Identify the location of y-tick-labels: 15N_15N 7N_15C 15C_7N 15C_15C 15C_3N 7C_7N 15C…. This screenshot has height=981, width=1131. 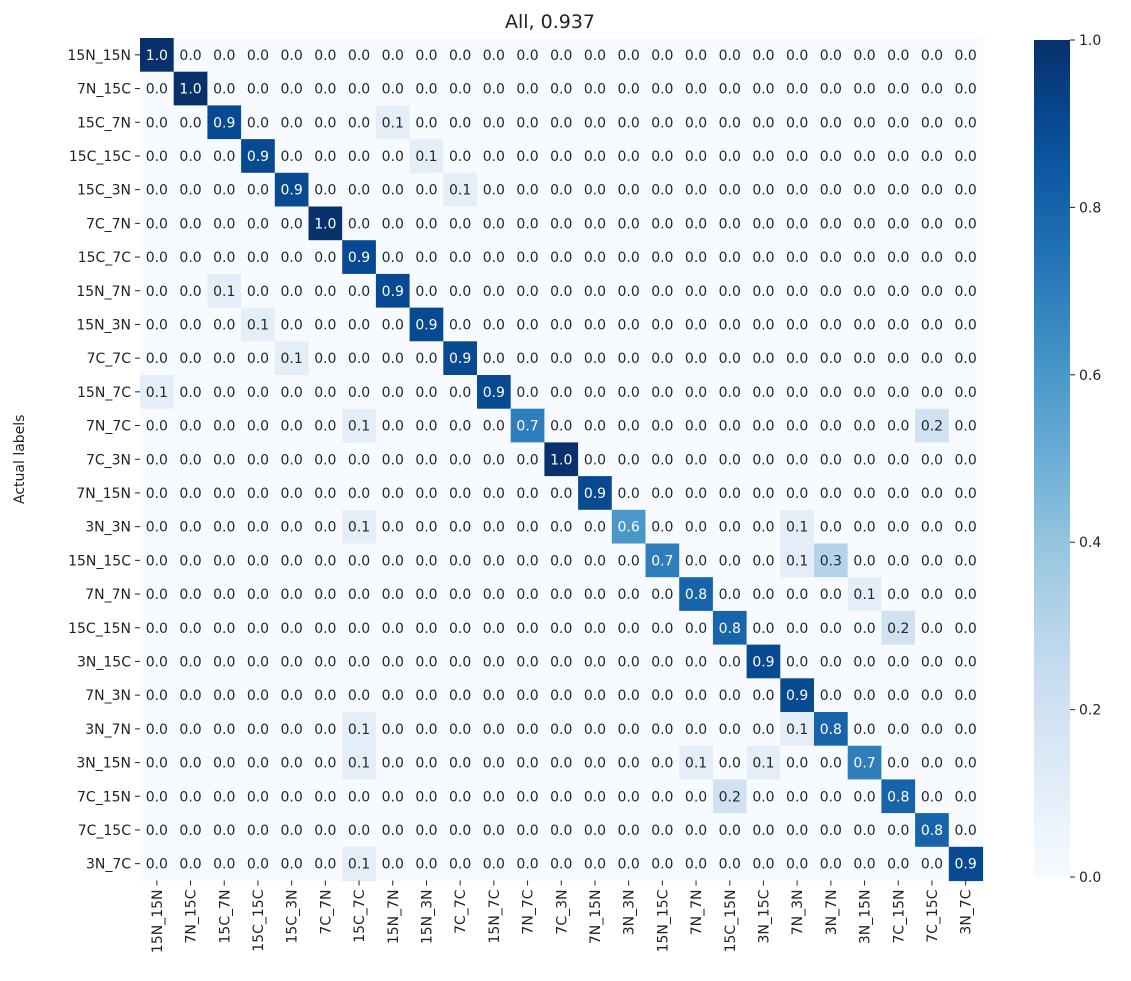
(103, 460).